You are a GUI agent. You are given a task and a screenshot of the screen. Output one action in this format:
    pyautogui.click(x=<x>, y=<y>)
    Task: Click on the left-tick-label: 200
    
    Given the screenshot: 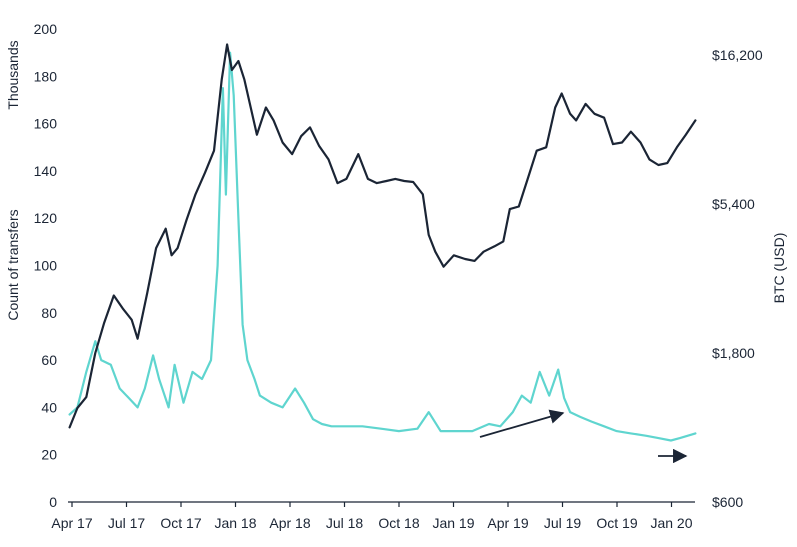 What is the action you would take?
    pyautogui.click(x=46, y=29)
    